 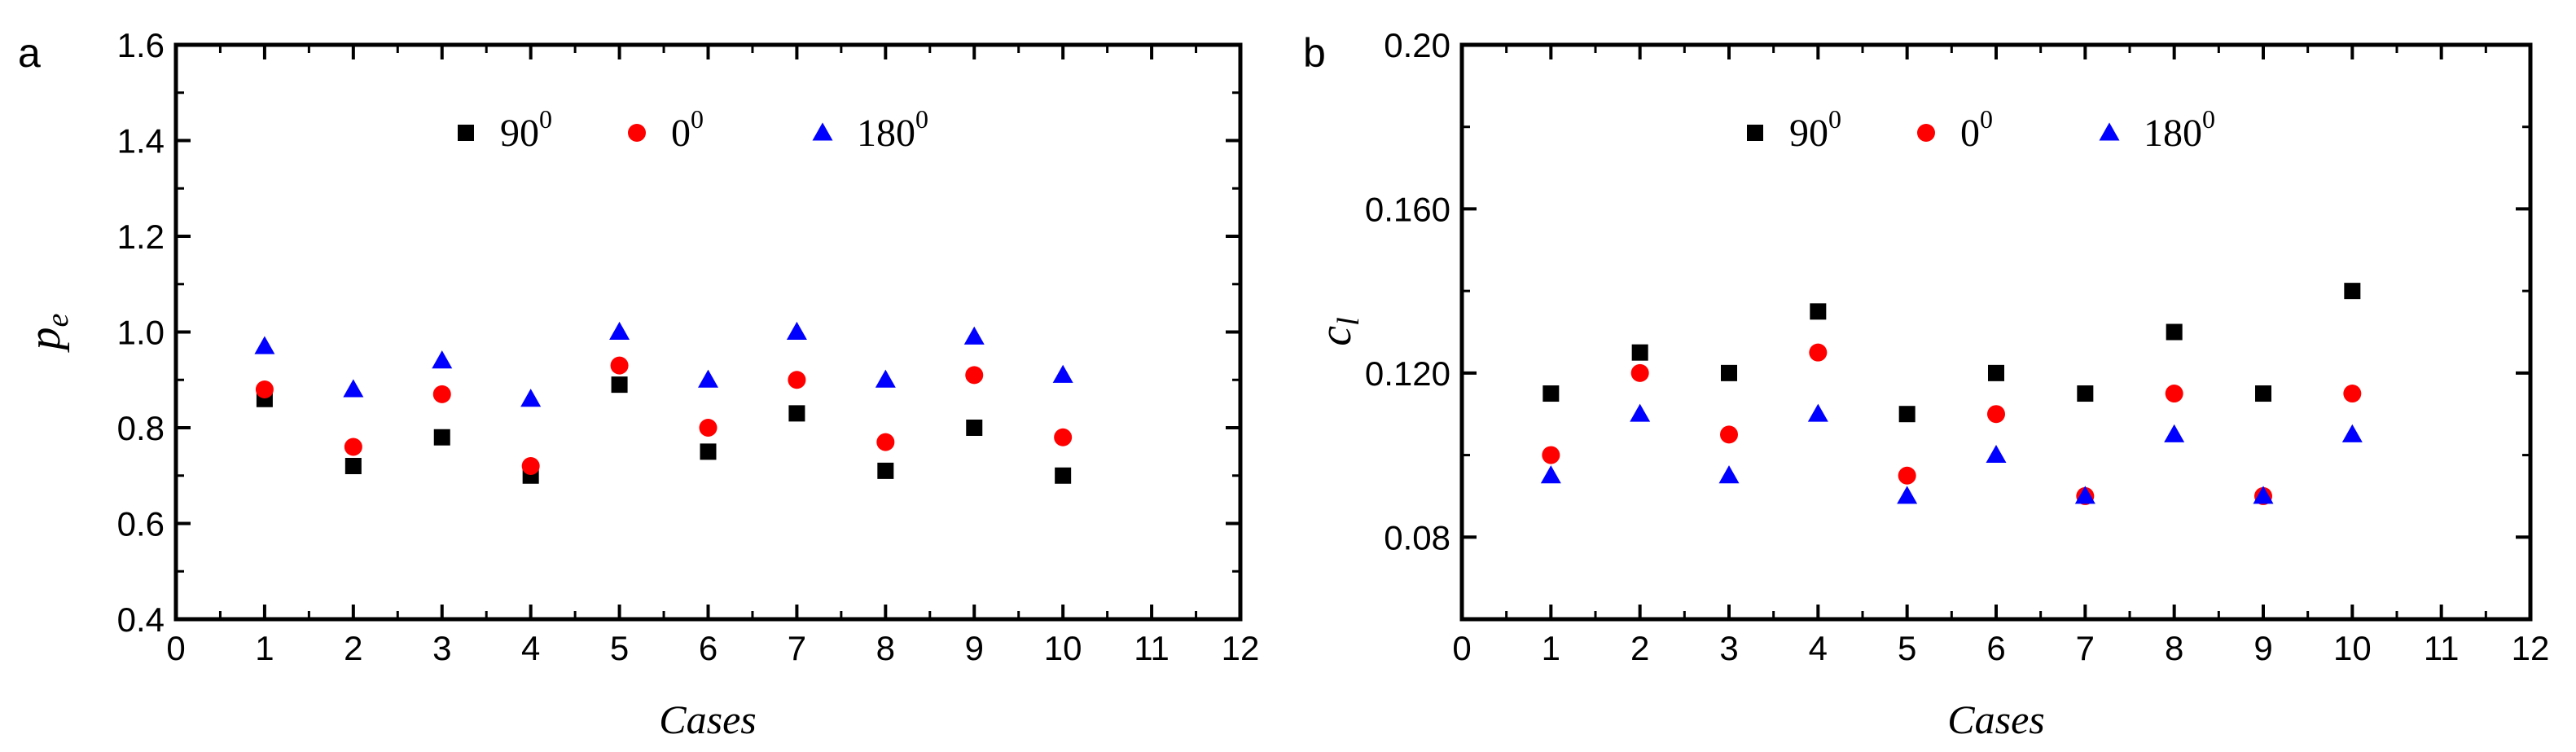 What do you see at coordinates (58, 320) in the screenshot?
I see `y-axis-label-a-subscript: e` at bounding box center [58, 320].